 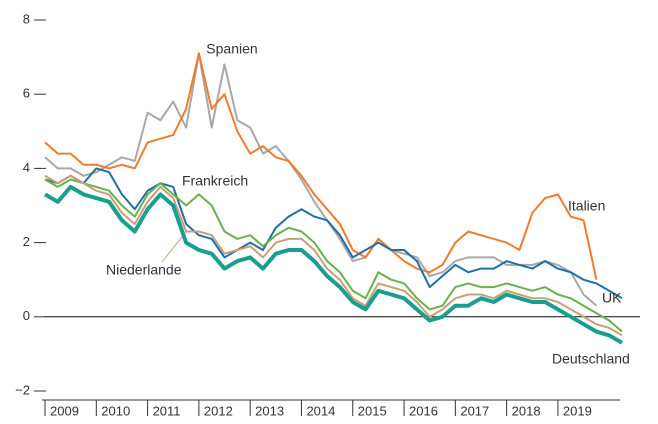 What do you see at coordinates (320, 410) in the screenshot?
I see `x-tick-label: 2014` at bounding box center [320, 410].